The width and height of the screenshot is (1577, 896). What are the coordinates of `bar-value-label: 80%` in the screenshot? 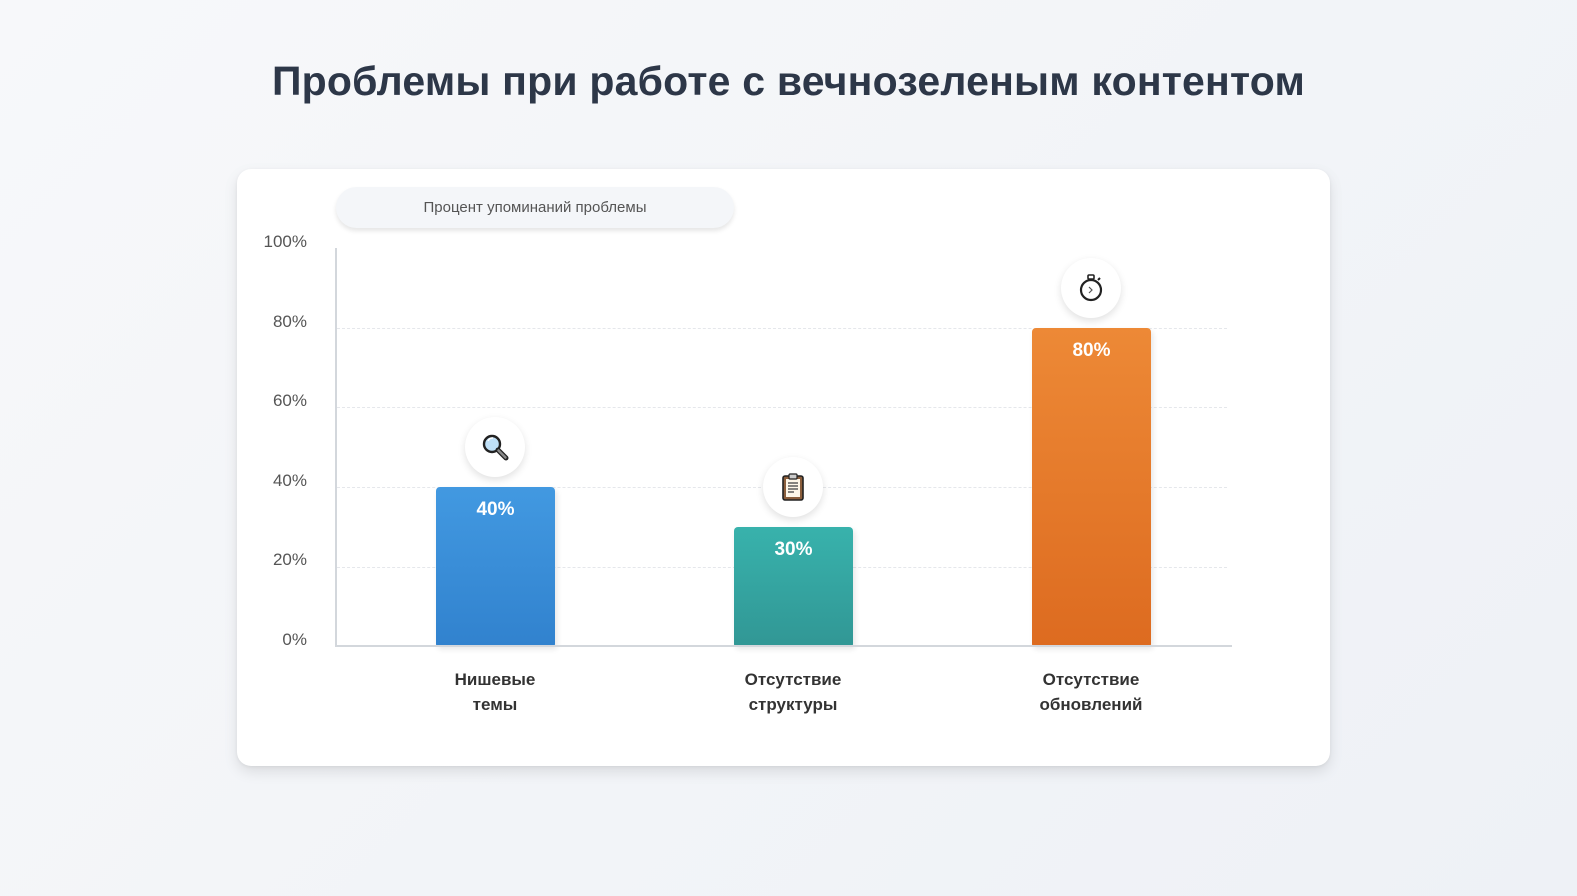 It's located at (1091, 350).